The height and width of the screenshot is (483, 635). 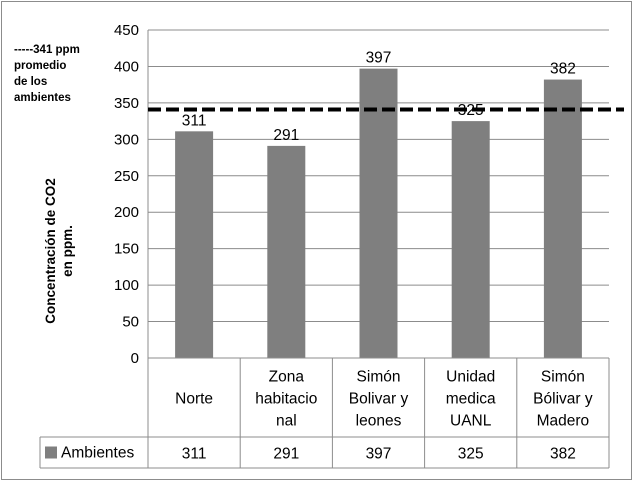 What do you see at coordinates (563, 69) in the screenshot?
I see `bar-data-label: 382` at bounding box center [563, 69].